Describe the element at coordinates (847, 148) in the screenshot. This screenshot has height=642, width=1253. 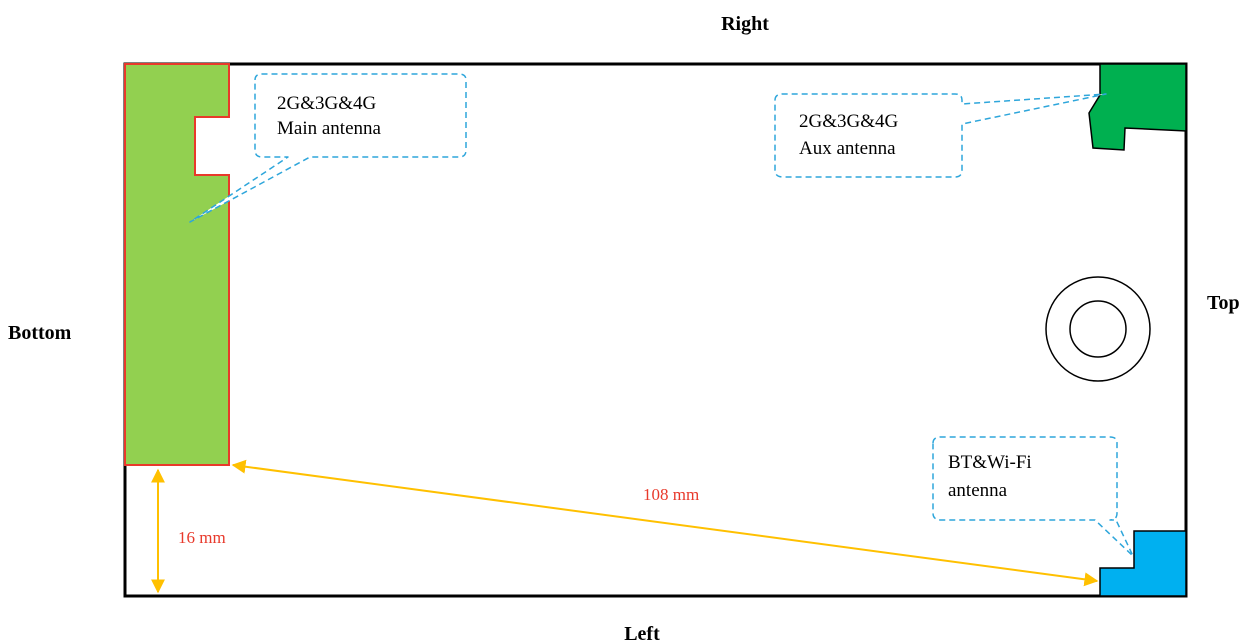
I see `aux-antenna-label-line2: Aux antenna` at that location.